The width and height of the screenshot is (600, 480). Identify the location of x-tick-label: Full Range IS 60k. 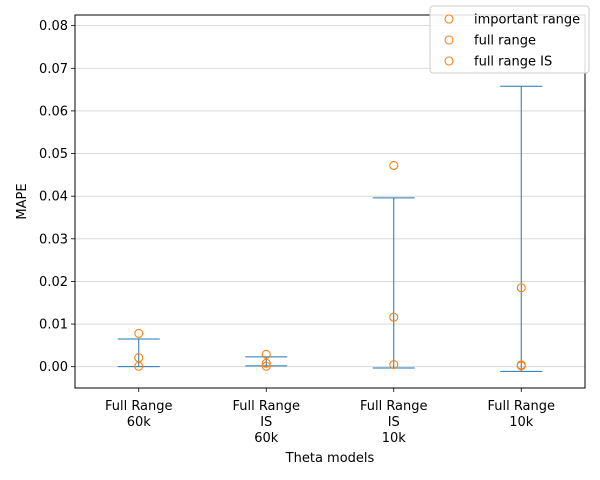
(266, 422).